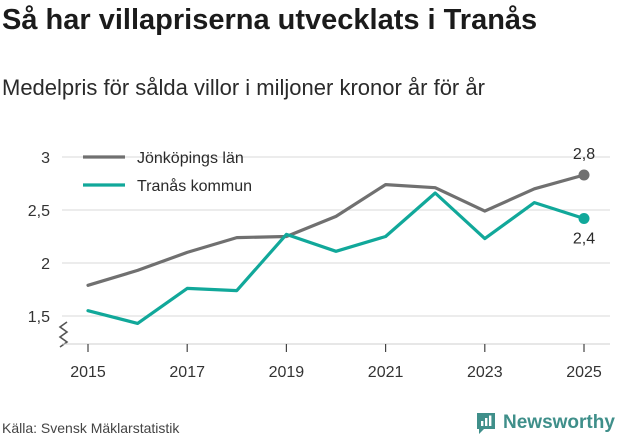 The width and height of the screenshot is (631, 439). Describe the element at coordinates (39, 317) in the screenshot. I see `y-tick-label: 1,5` at that location.